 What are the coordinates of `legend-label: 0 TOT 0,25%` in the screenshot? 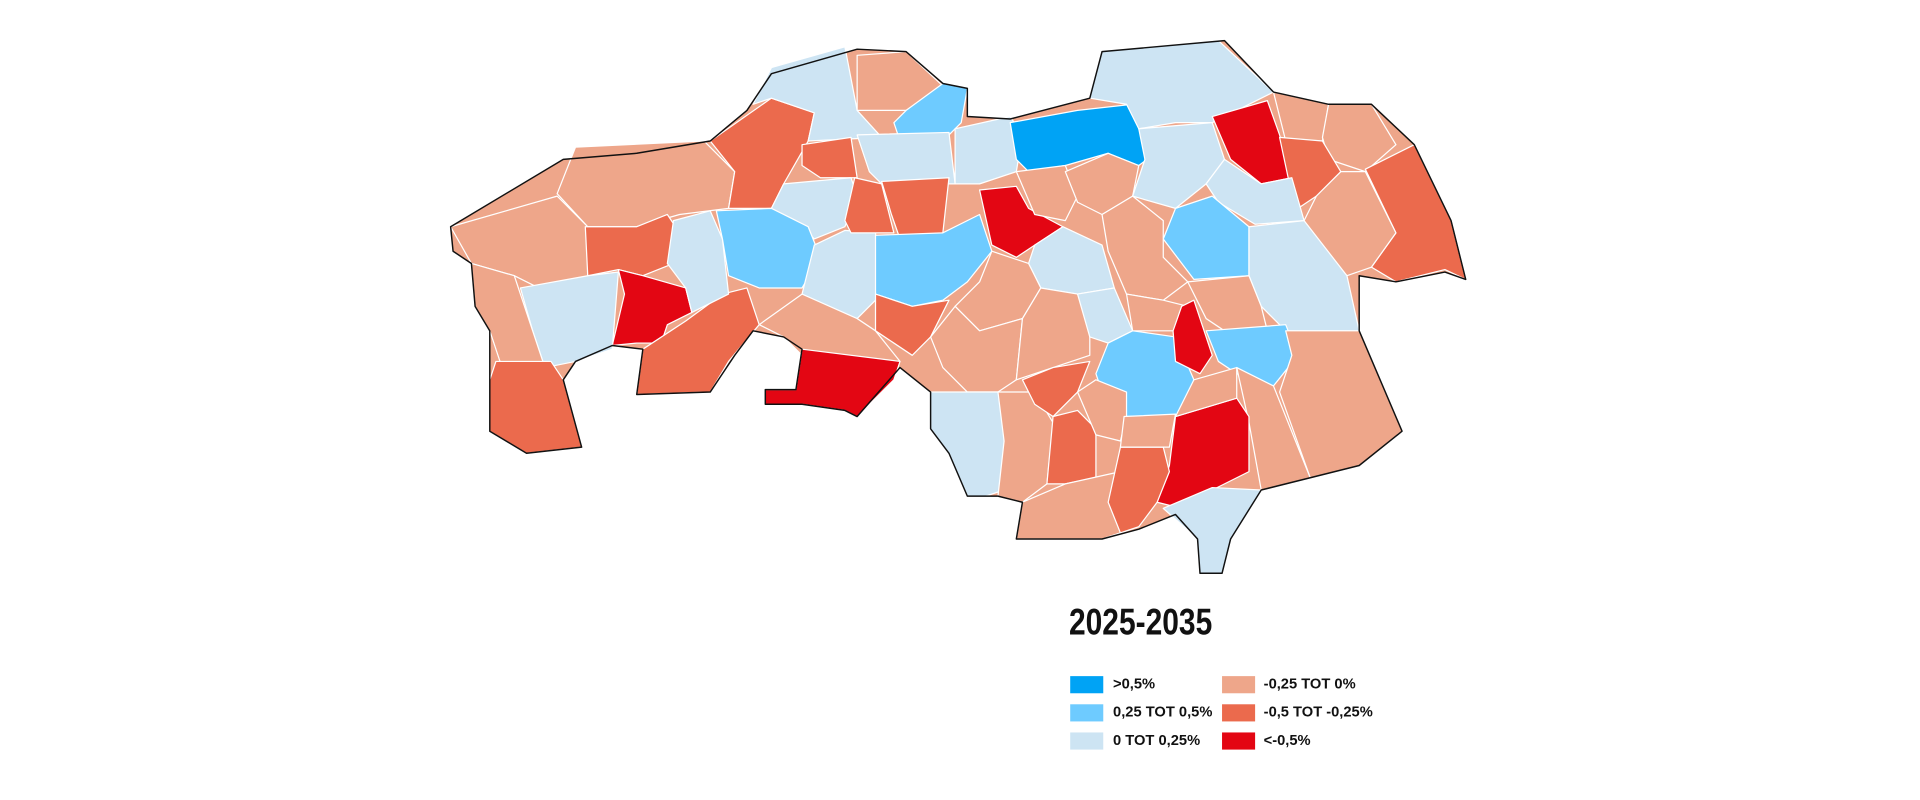 It's located at (1156, 741).